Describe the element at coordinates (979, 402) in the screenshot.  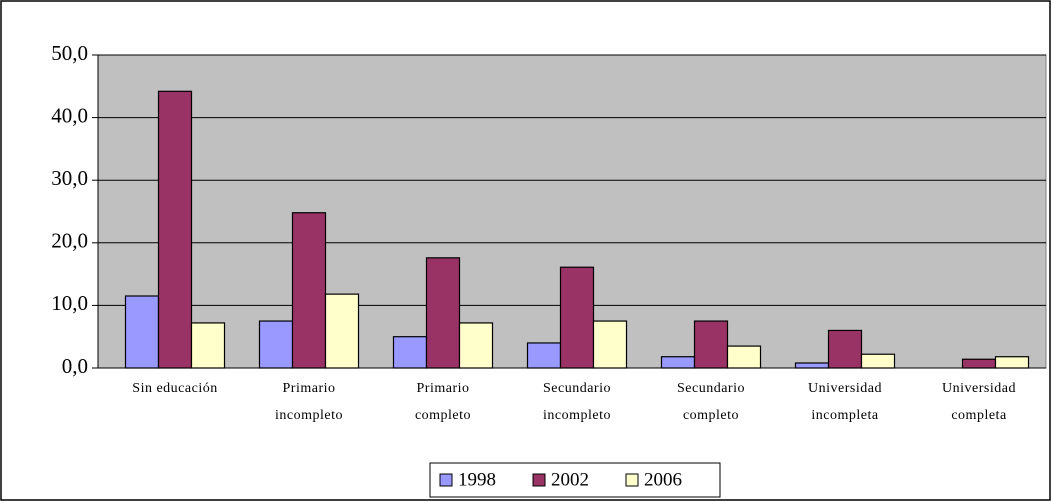
I see `x-tick-label: Universidad completa` at that location.